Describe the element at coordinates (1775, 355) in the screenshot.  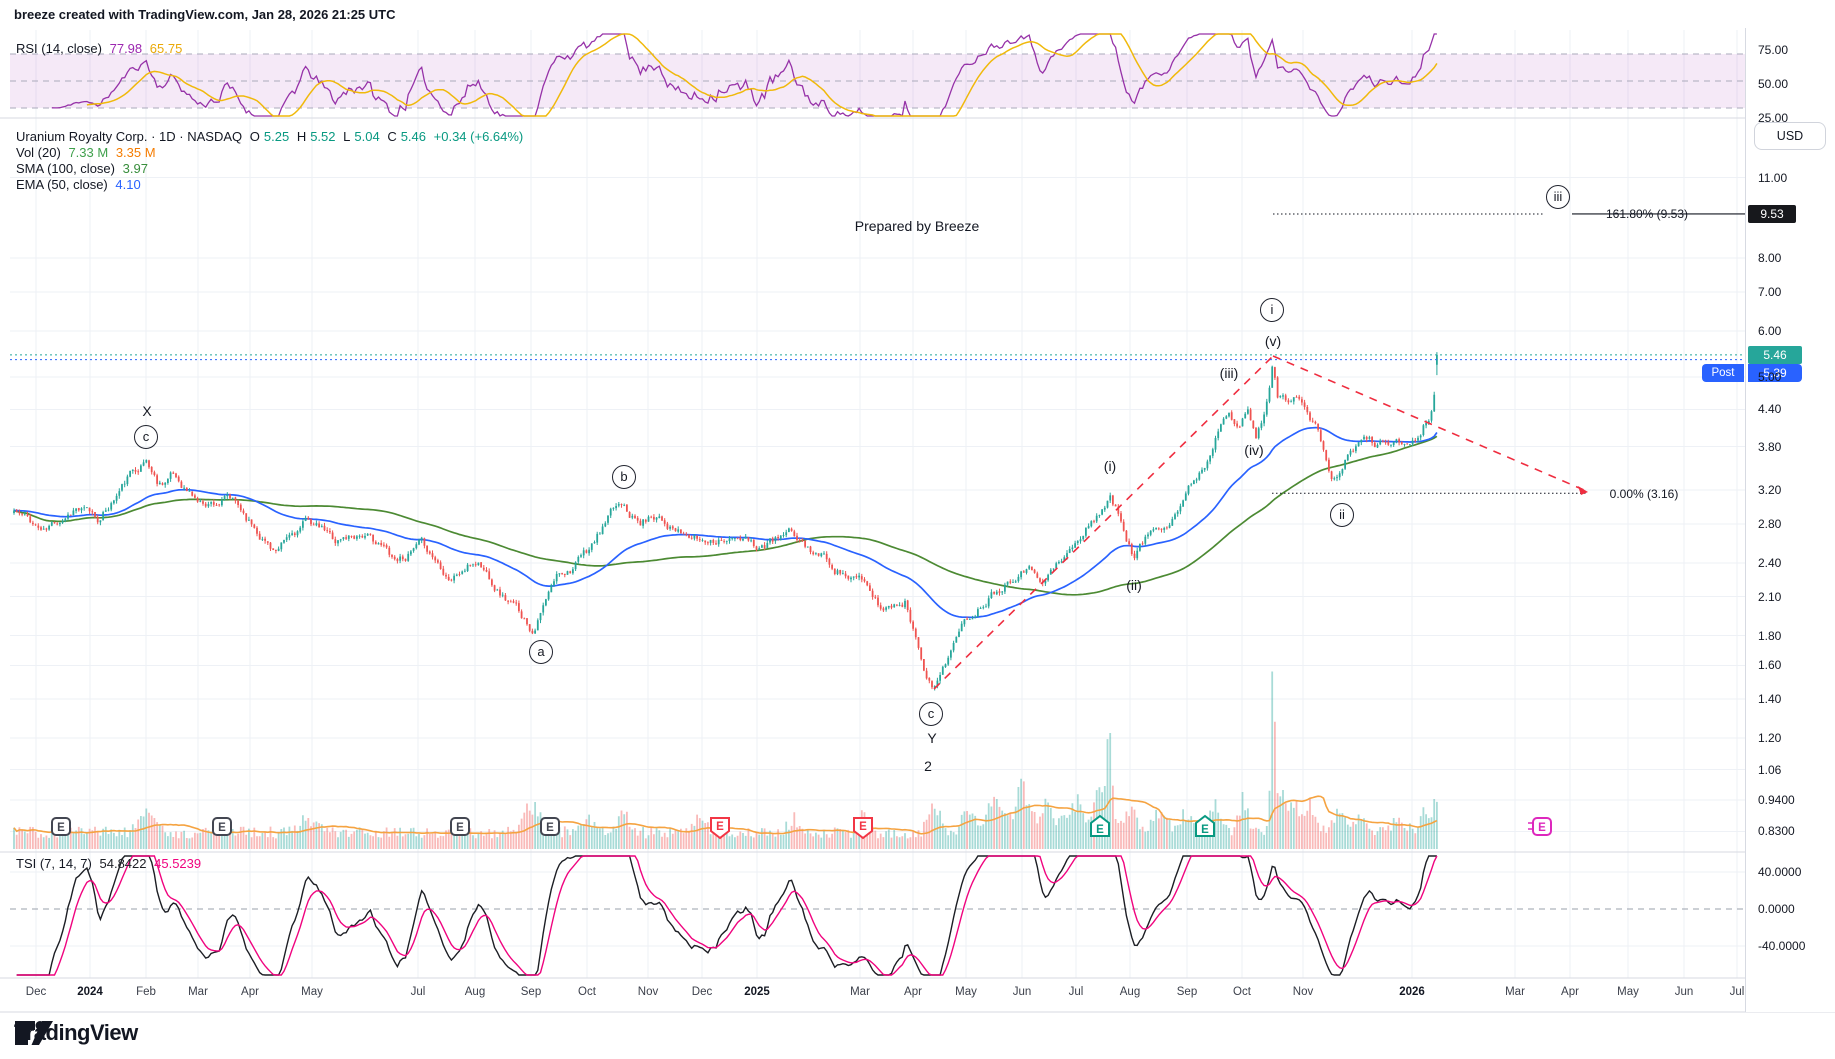
I see `last-price-badge: 5.46` at that location.